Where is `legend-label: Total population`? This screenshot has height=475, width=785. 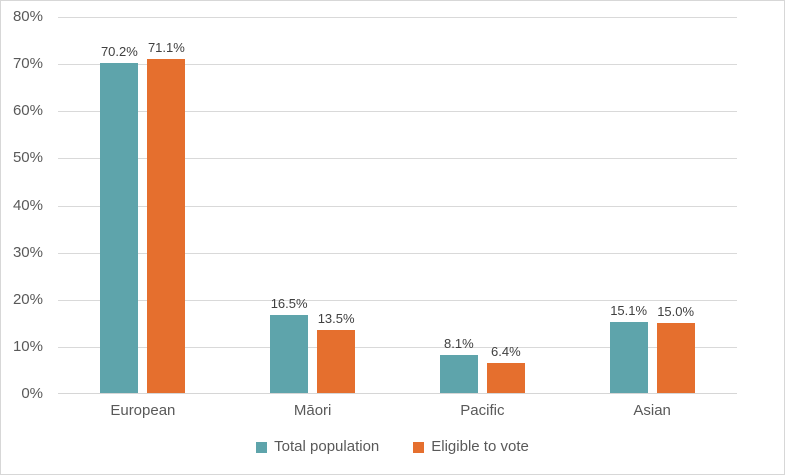 legend-label: Total population is located at coordinates (327, 446).